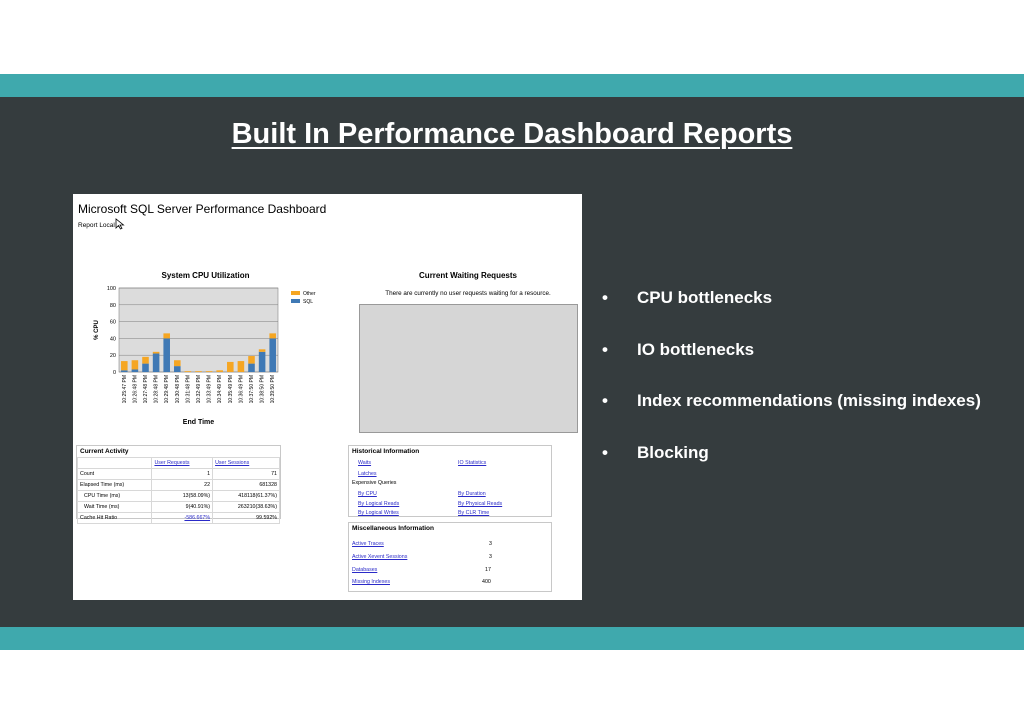 The image size is (1024, 724). What do you see at coordinates (808, 314) in the screenshot?
I see `bullet-item: • CPU bottlenecks` at bounding box center [808, 314].